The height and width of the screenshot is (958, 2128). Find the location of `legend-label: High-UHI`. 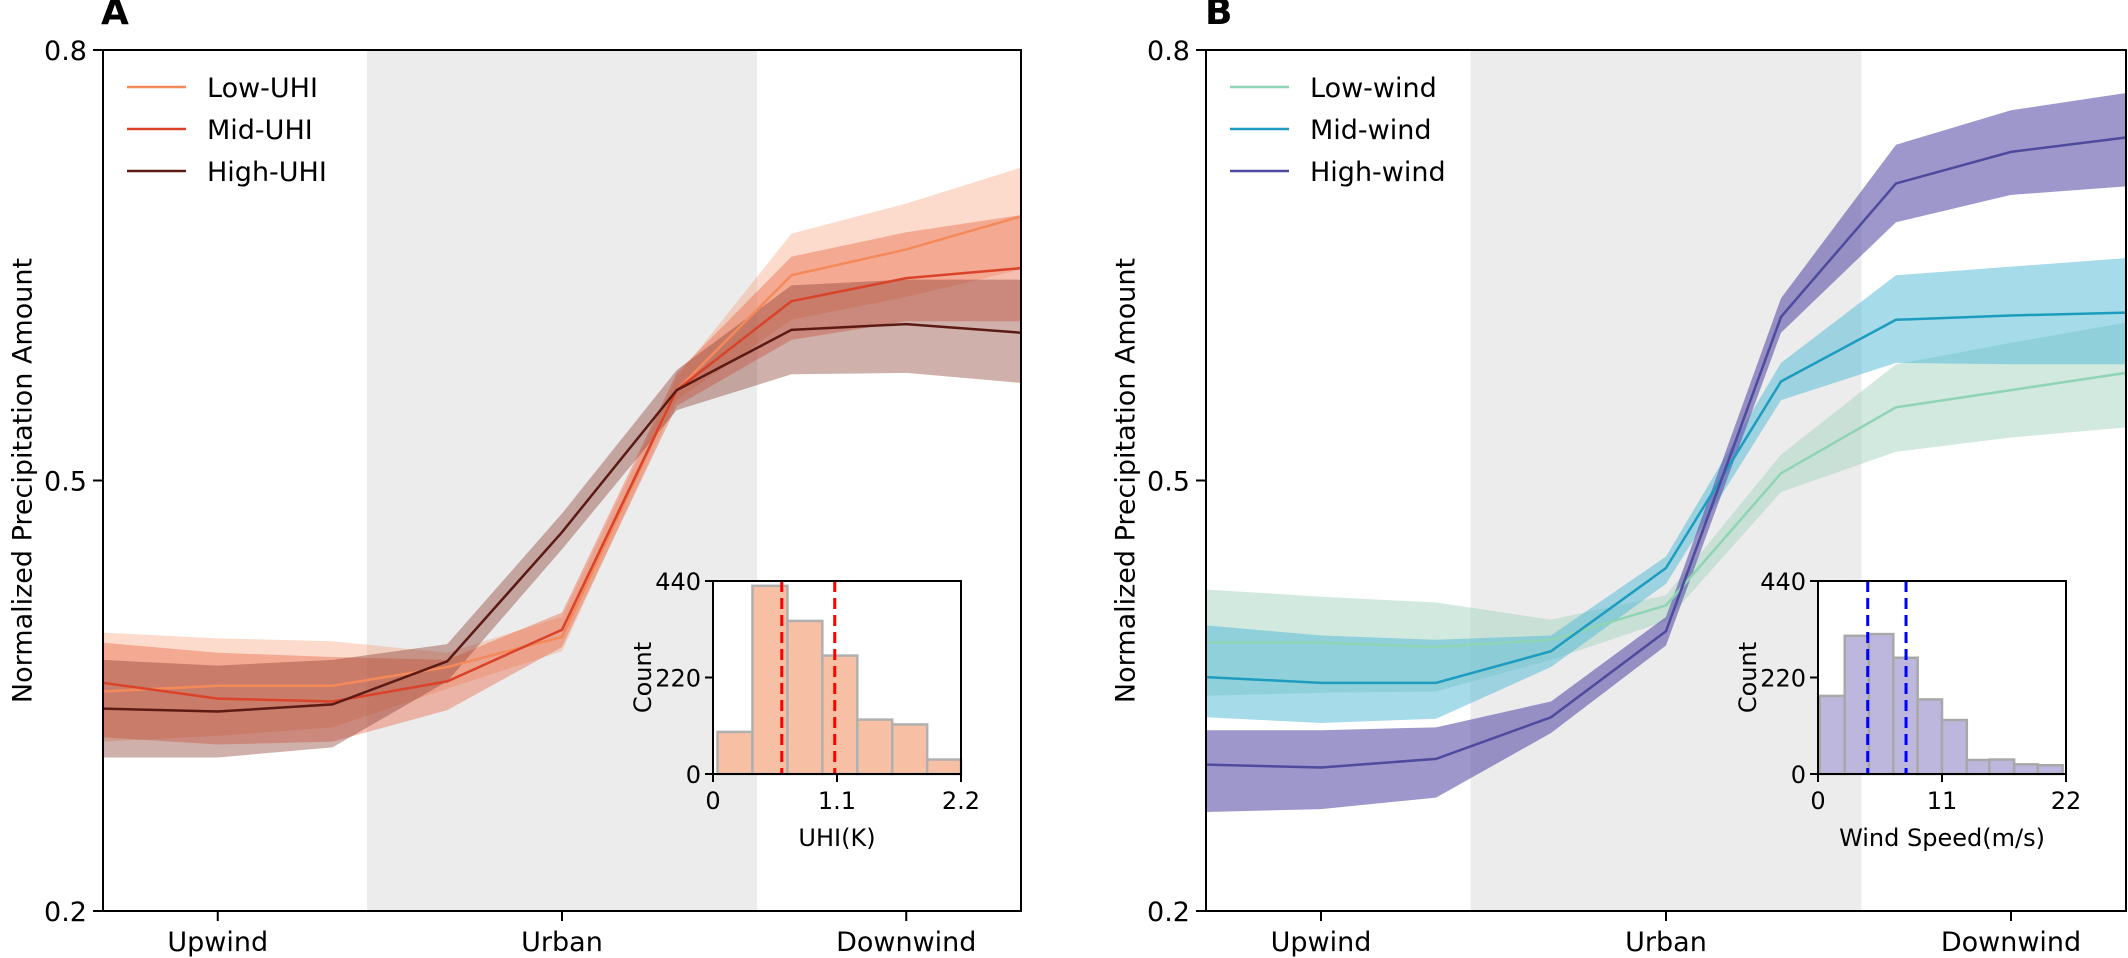

legend-label: High-UHI is located at coordinates (267, 172).